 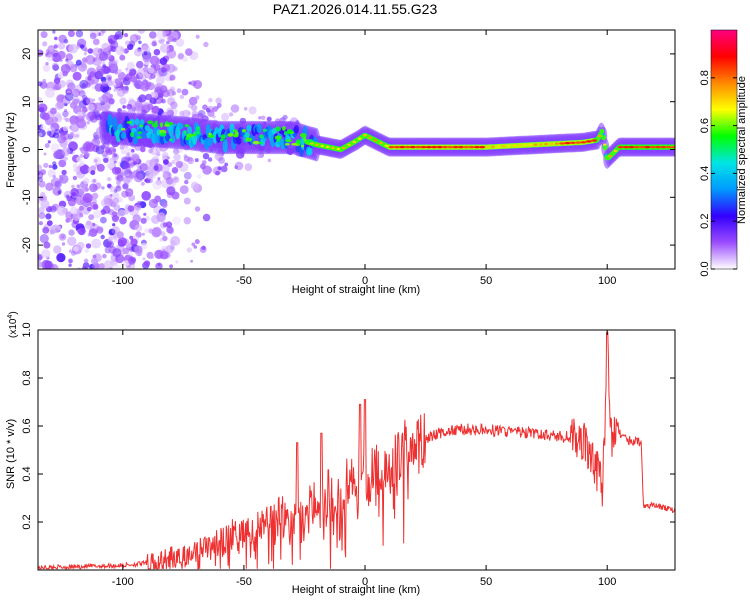 I want to click on colorbar-tick-label: 0.4, so click(x=705, y=173).